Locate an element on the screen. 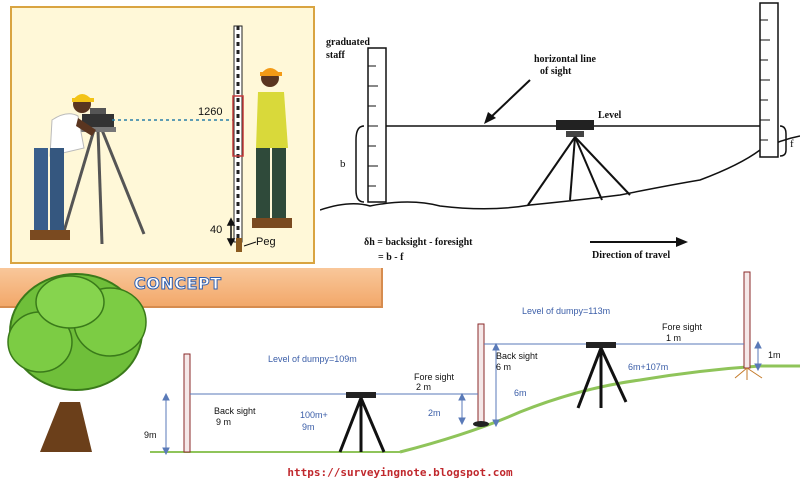 The image size is (800, 488). graduated-staff-label-1: graduated is located at coordinates (348, 42).